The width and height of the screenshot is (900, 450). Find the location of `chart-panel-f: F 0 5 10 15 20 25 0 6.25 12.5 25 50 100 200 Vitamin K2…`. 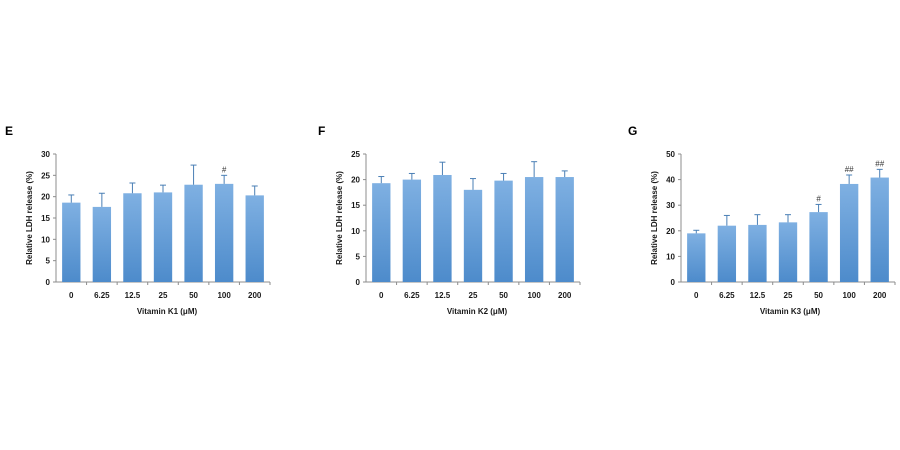

chart-panel-f: F 0 5 10 15 20 25 0 6.25 12.5 25 50 100 200 Vitamin K2… is located at coordinates (449, 220).